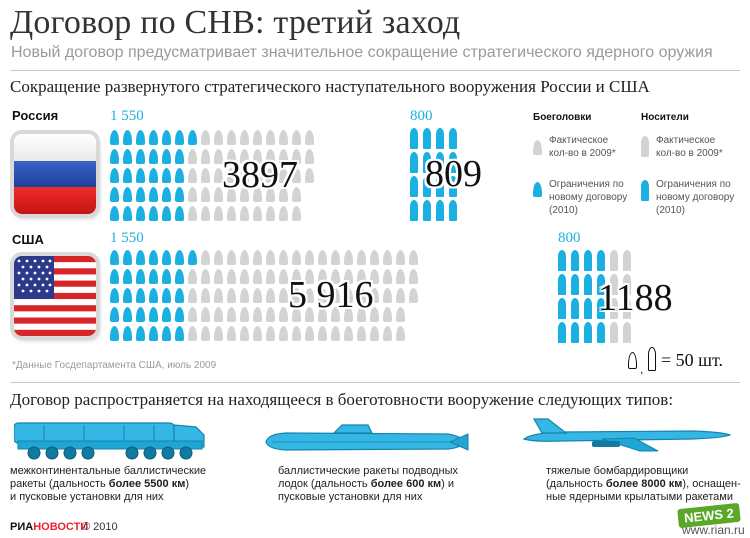  What do you see at coordinates (127, 238) in the screenshot?
I see `usa-warheads-limit: 1 550` at bounding box center [127, 238].